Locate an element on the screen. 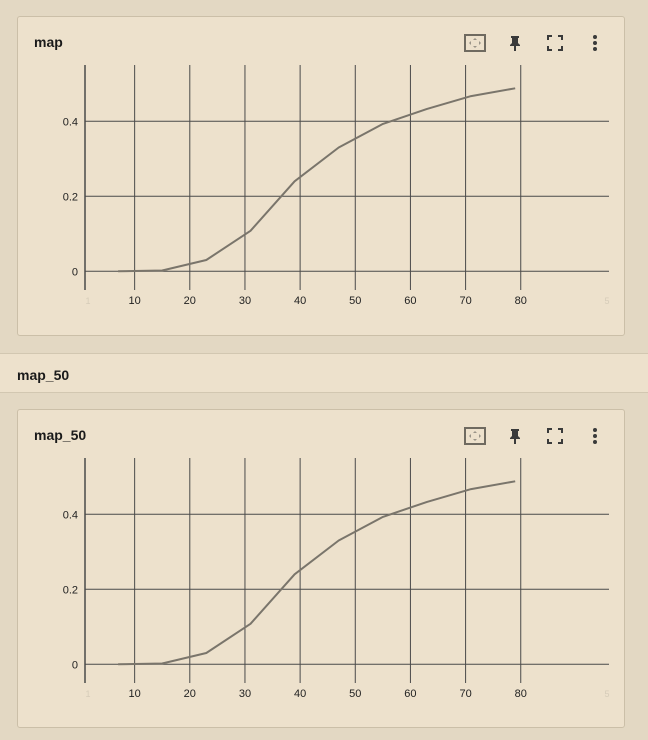 The height and width of the screenshot is (740, 648). section-header: map_50 is located at coordinates (324, 373).